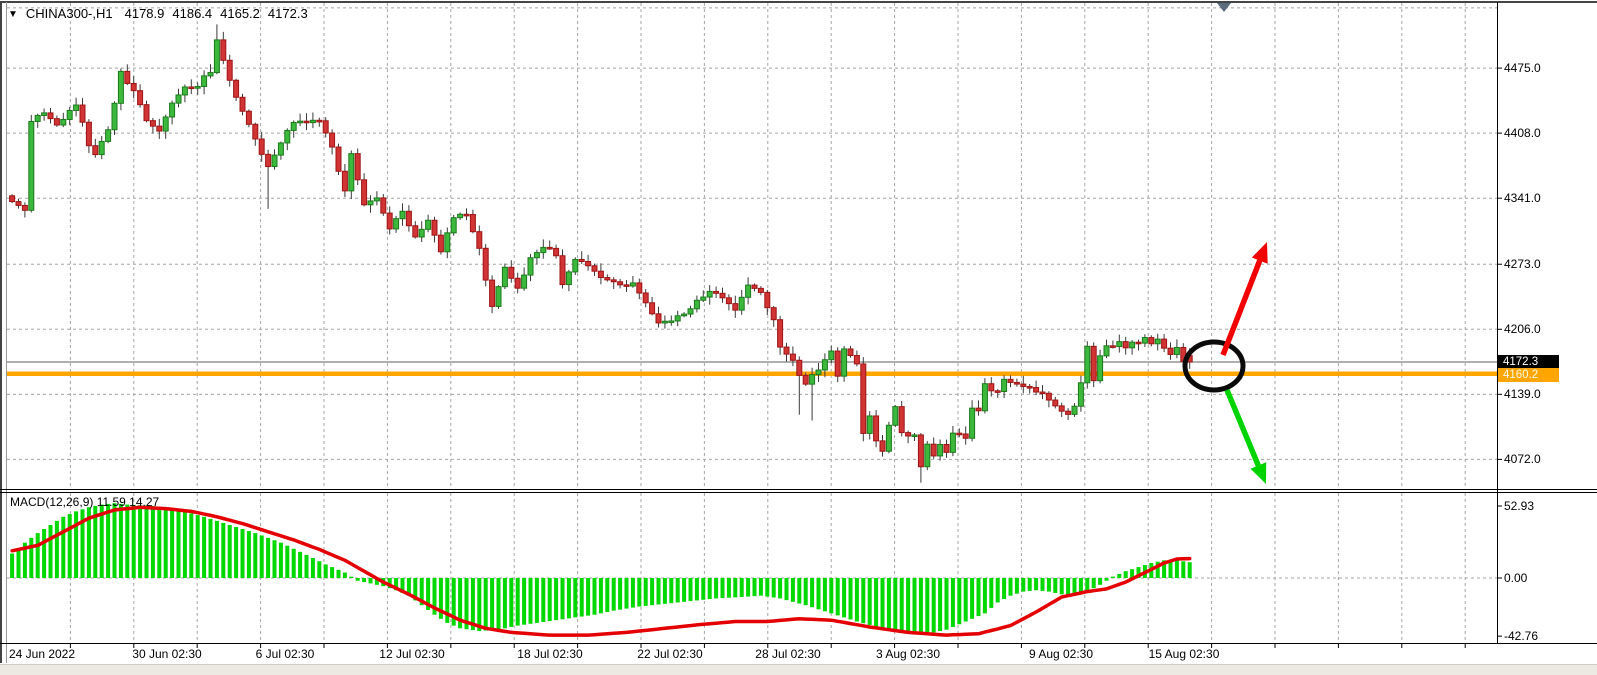  What do you see at coordinates (167, 654) in the screenshot?
I see `time-axis-tick-label: 30 Jun 02:30` at bounding box center [167, 654].